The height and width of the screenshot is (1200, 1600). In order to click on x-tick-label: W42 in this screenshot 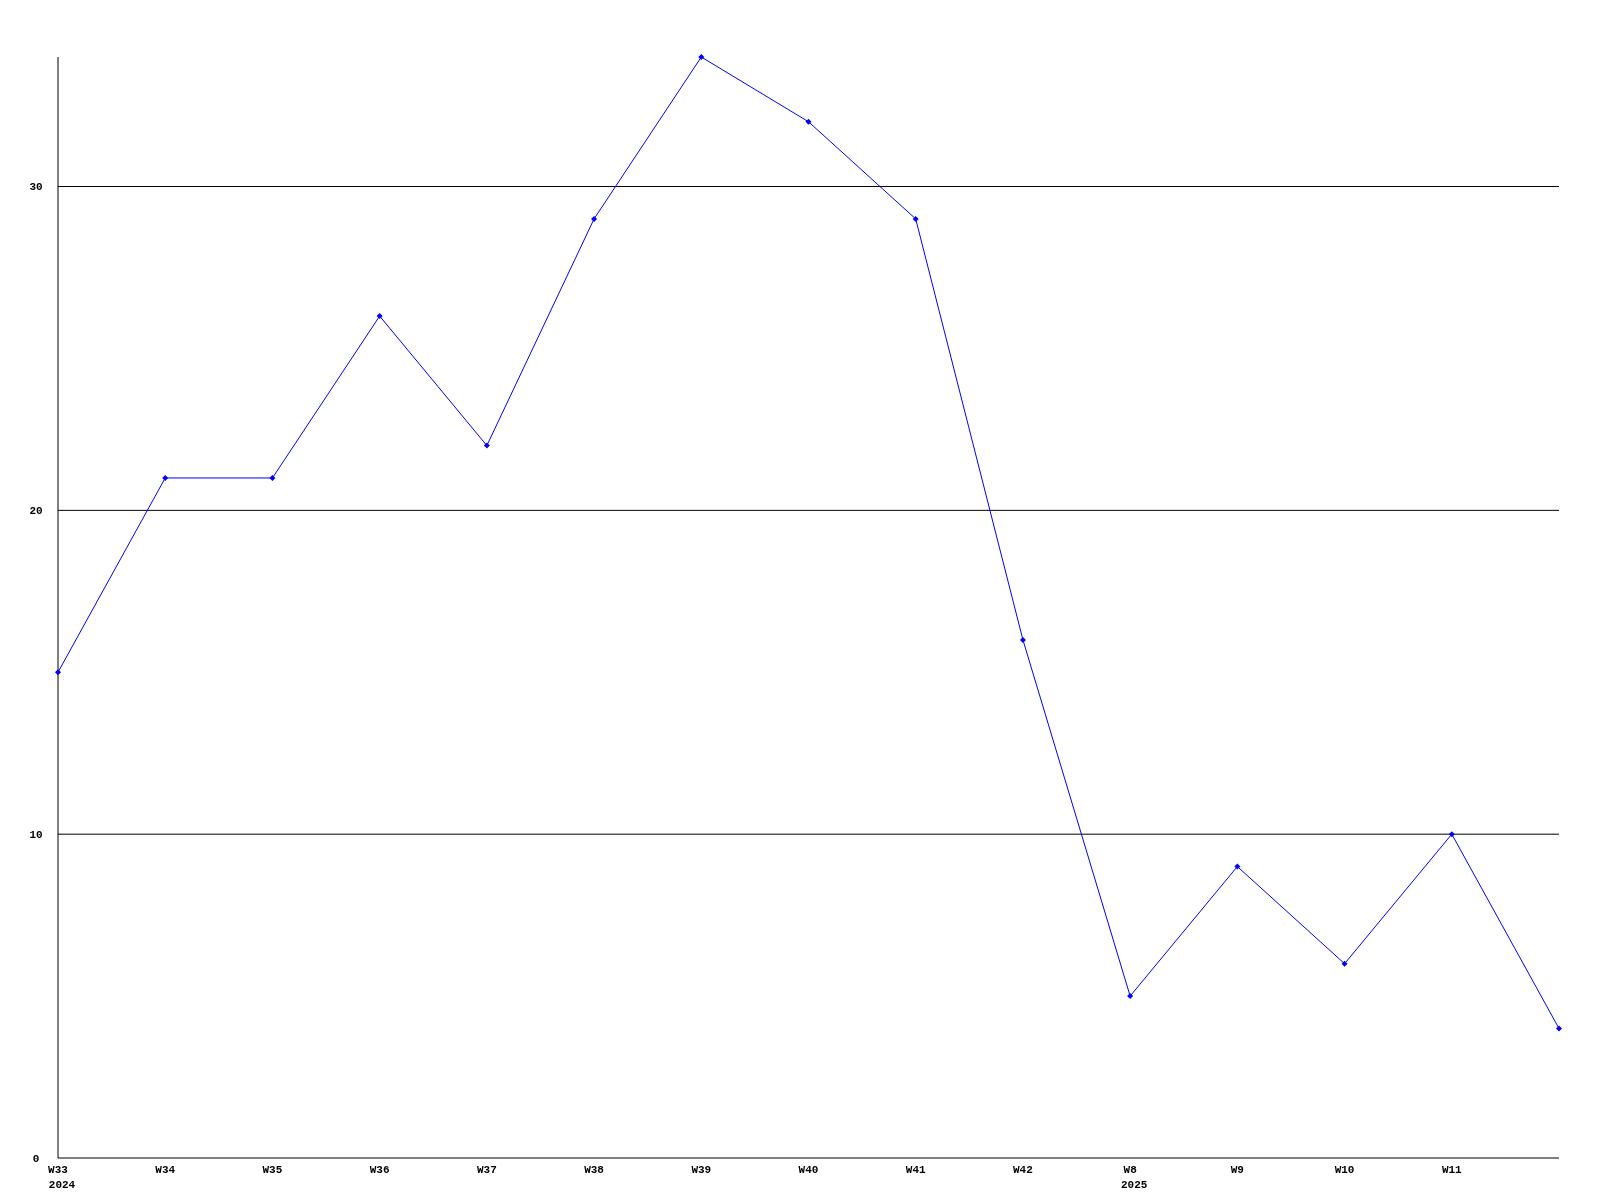, I will do `click(1023, 1170)`.